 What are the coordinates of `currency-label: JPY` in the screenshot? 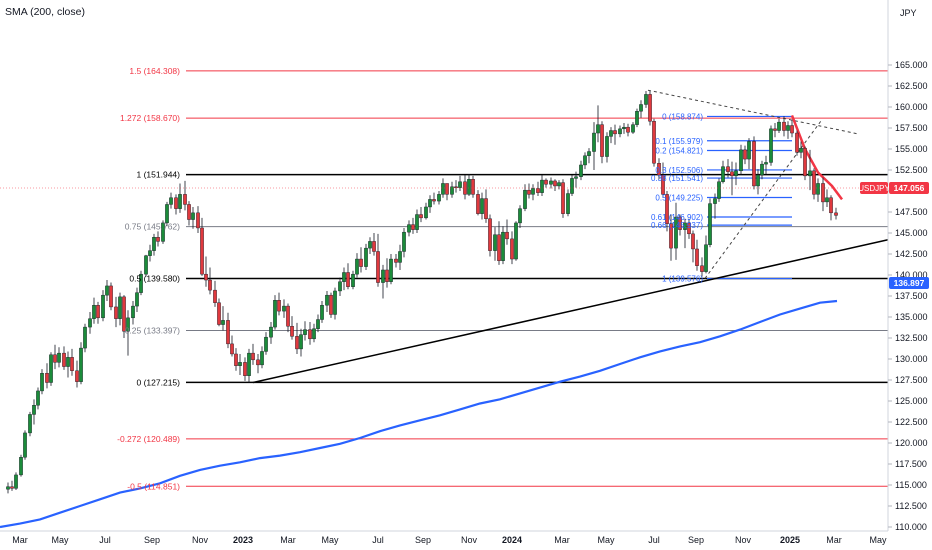 It's located at (908, 13).